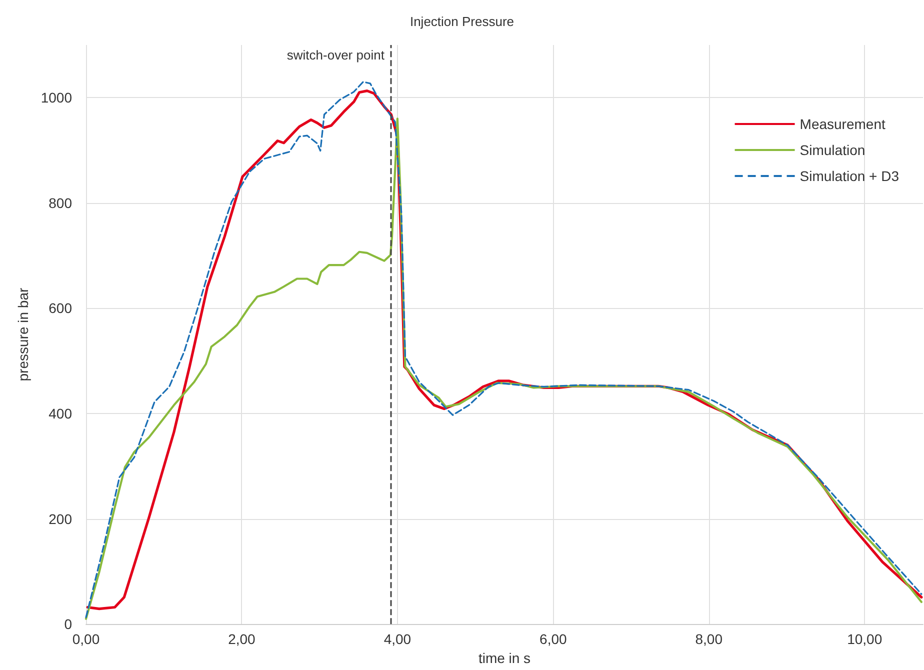 The image size is (924, 670). What do you see at coordinates (850, 176) in the screenshot?
I see `legend-label: Simulation + D3` at bounding box center [850, 176].